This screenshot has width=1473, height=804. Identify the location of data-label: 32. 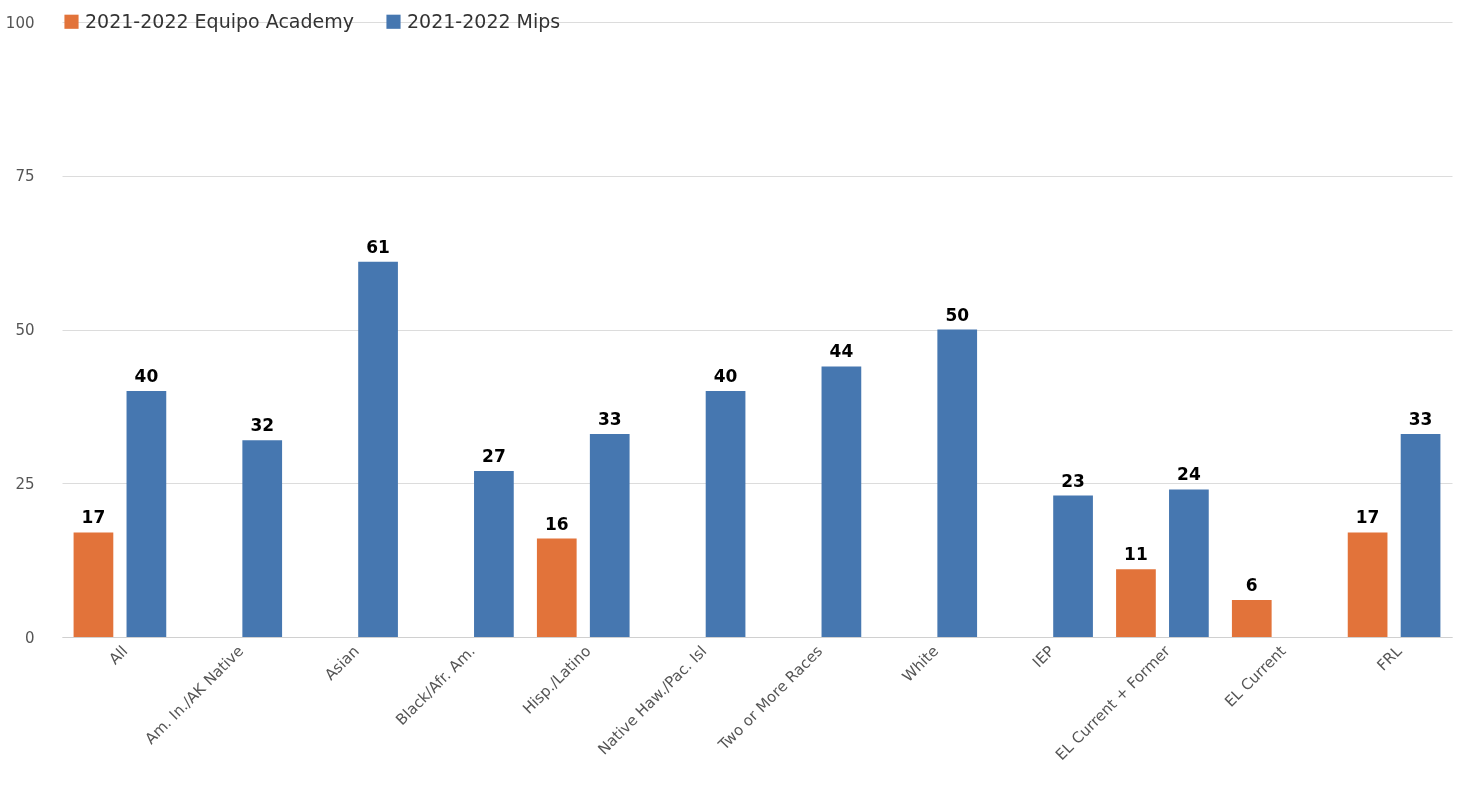
(262, 425).